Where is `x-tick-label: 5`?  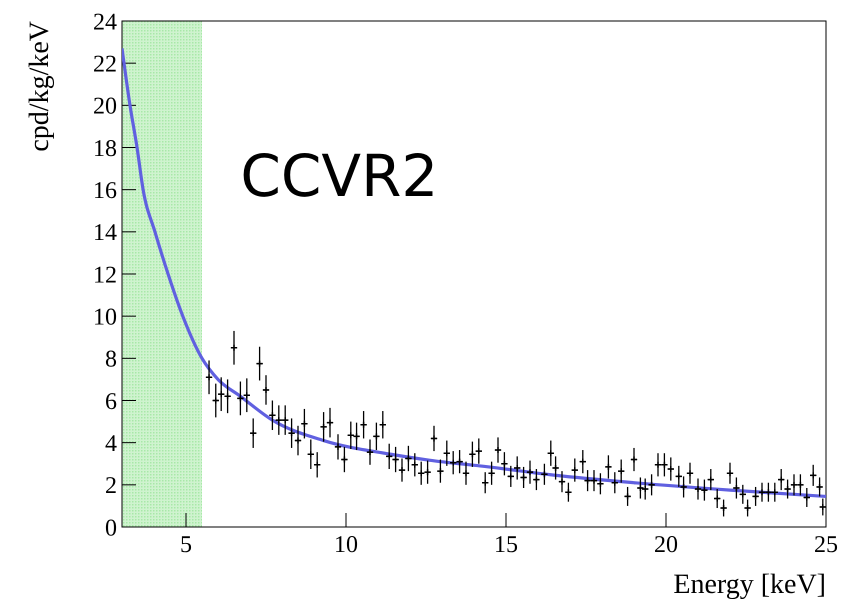
x-tick-label: 5 is located at coordinates (186, 545).